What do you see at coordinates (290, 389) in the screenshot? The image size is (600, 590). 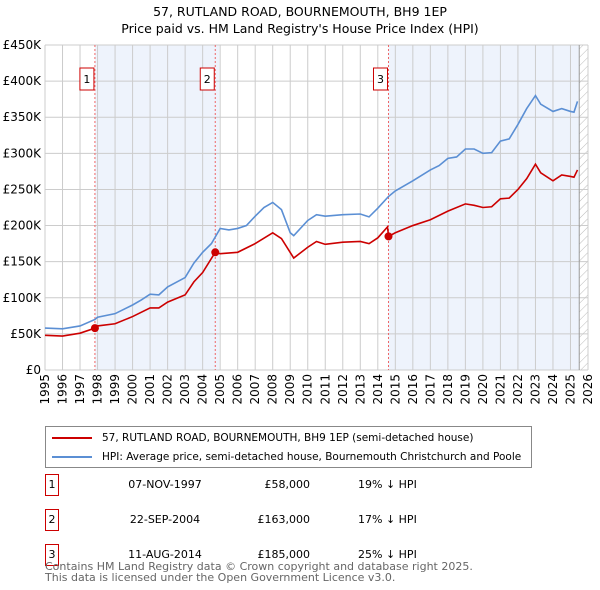 I see `x-tick-label: 2009` at bounding box center [290, 389].